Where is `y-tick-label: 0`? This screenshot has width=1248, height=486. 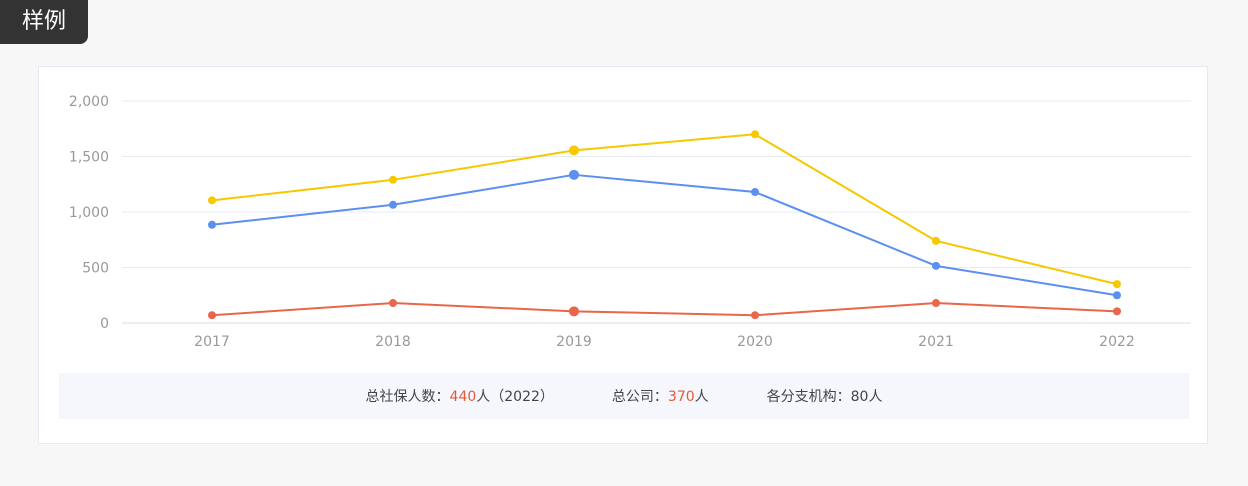 y-tick-label: 0 is located at coordinates (104, 324).